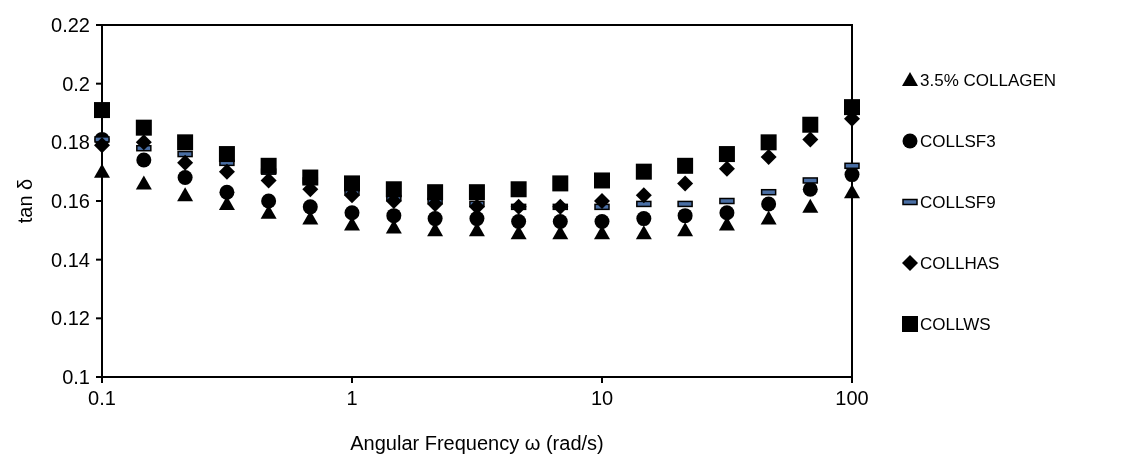 This screenshot has height=470, width=1138. I want to click on y-tick-label: 0.14, so click(70, 259).